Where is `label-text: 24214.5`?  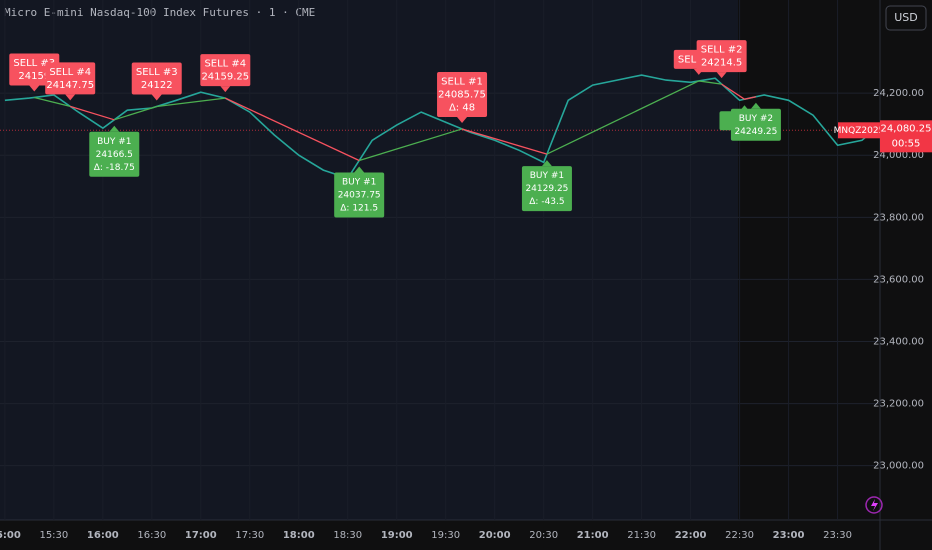 label-text: 24214.5 is located at coordinates (721, 63).